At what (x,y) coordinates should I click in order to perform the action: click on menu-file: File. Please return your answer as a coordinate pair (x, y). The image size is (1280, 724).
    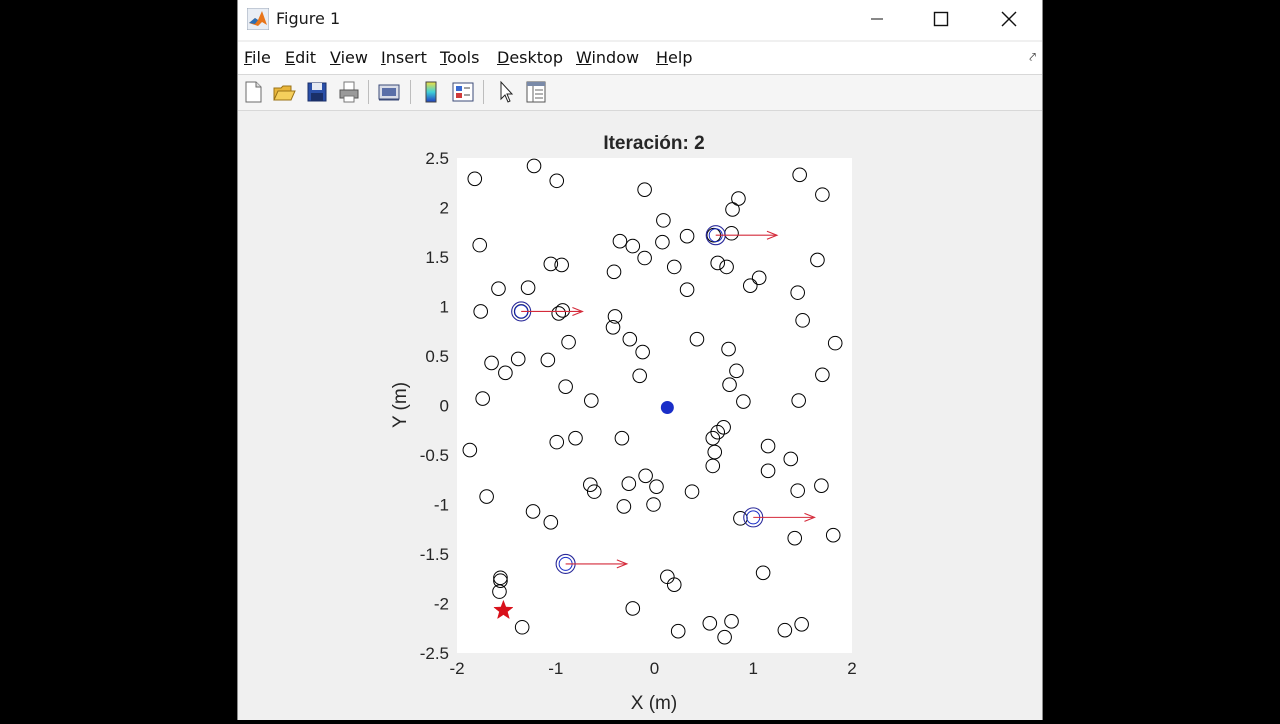
    Looking at the image, I should click on (257, 57).